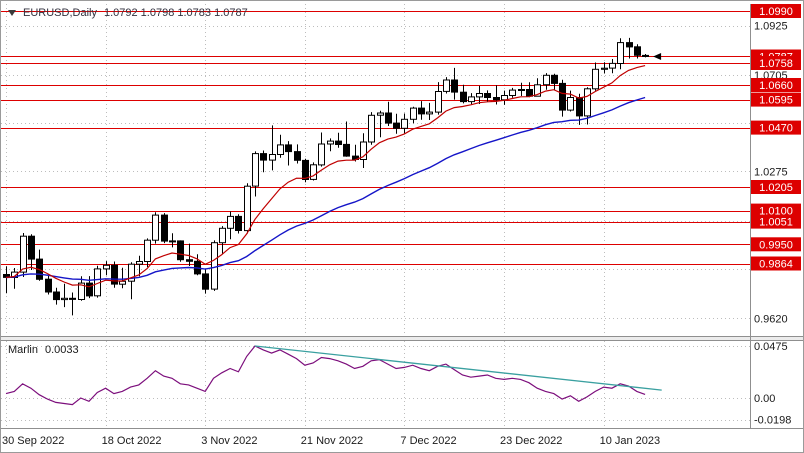 The width and height of the screenshot is (804, 453). Describe the element at coordinates (402, 338) in the screenshot. I see `panel-splitter` at that location.